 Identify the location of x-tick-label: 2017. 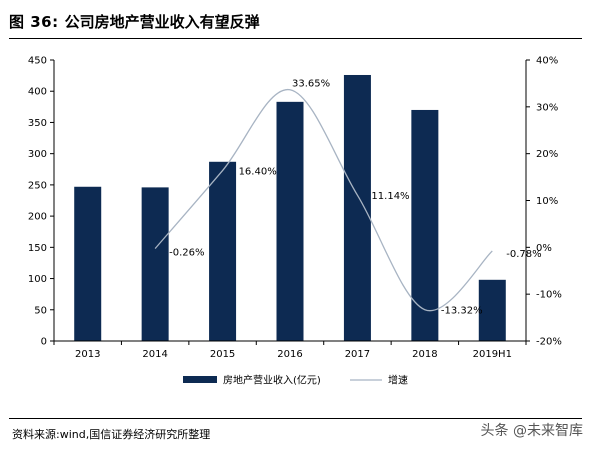
(357, 354).